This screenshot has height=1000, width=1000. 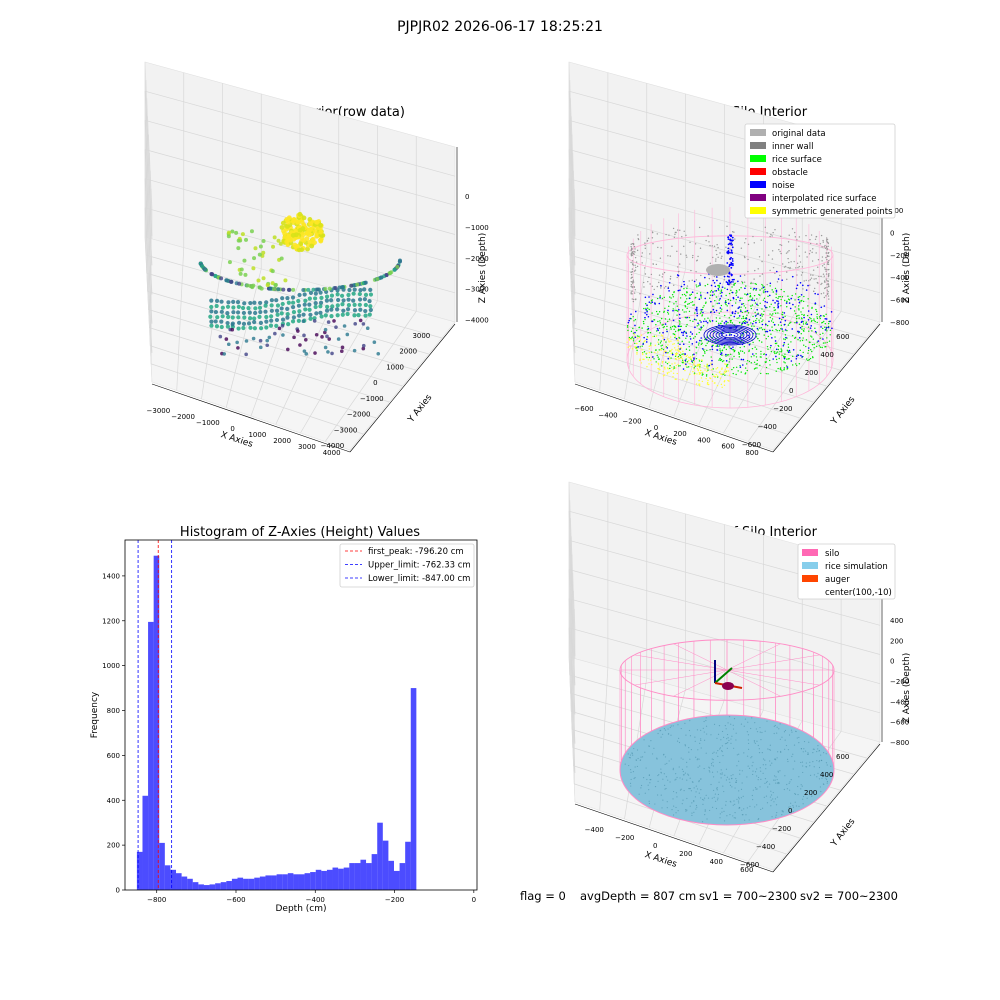 What do you see at coordinates (749, 865) in the screenshot?
I see `y-tick-label: −600` at bounding box center [749, 865].